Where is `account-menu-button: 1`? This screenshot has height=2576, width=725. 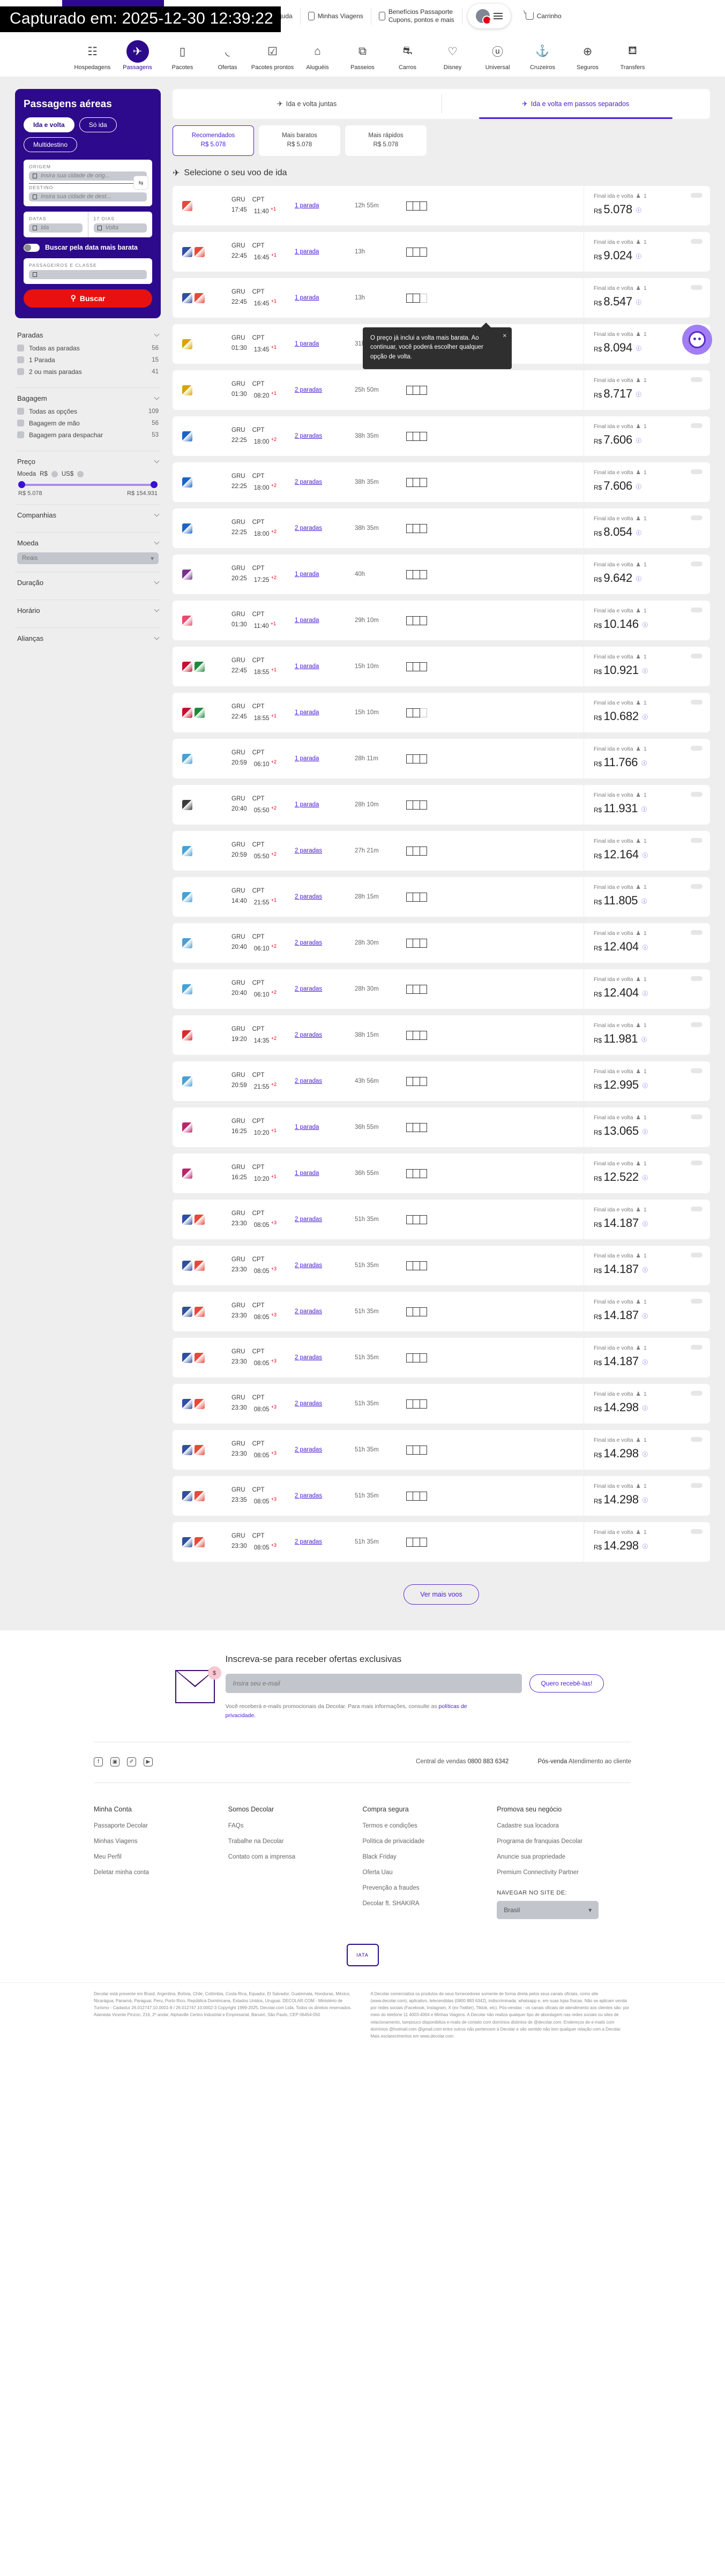 account-menu-button: 1 is located at coordinates (489, 16).